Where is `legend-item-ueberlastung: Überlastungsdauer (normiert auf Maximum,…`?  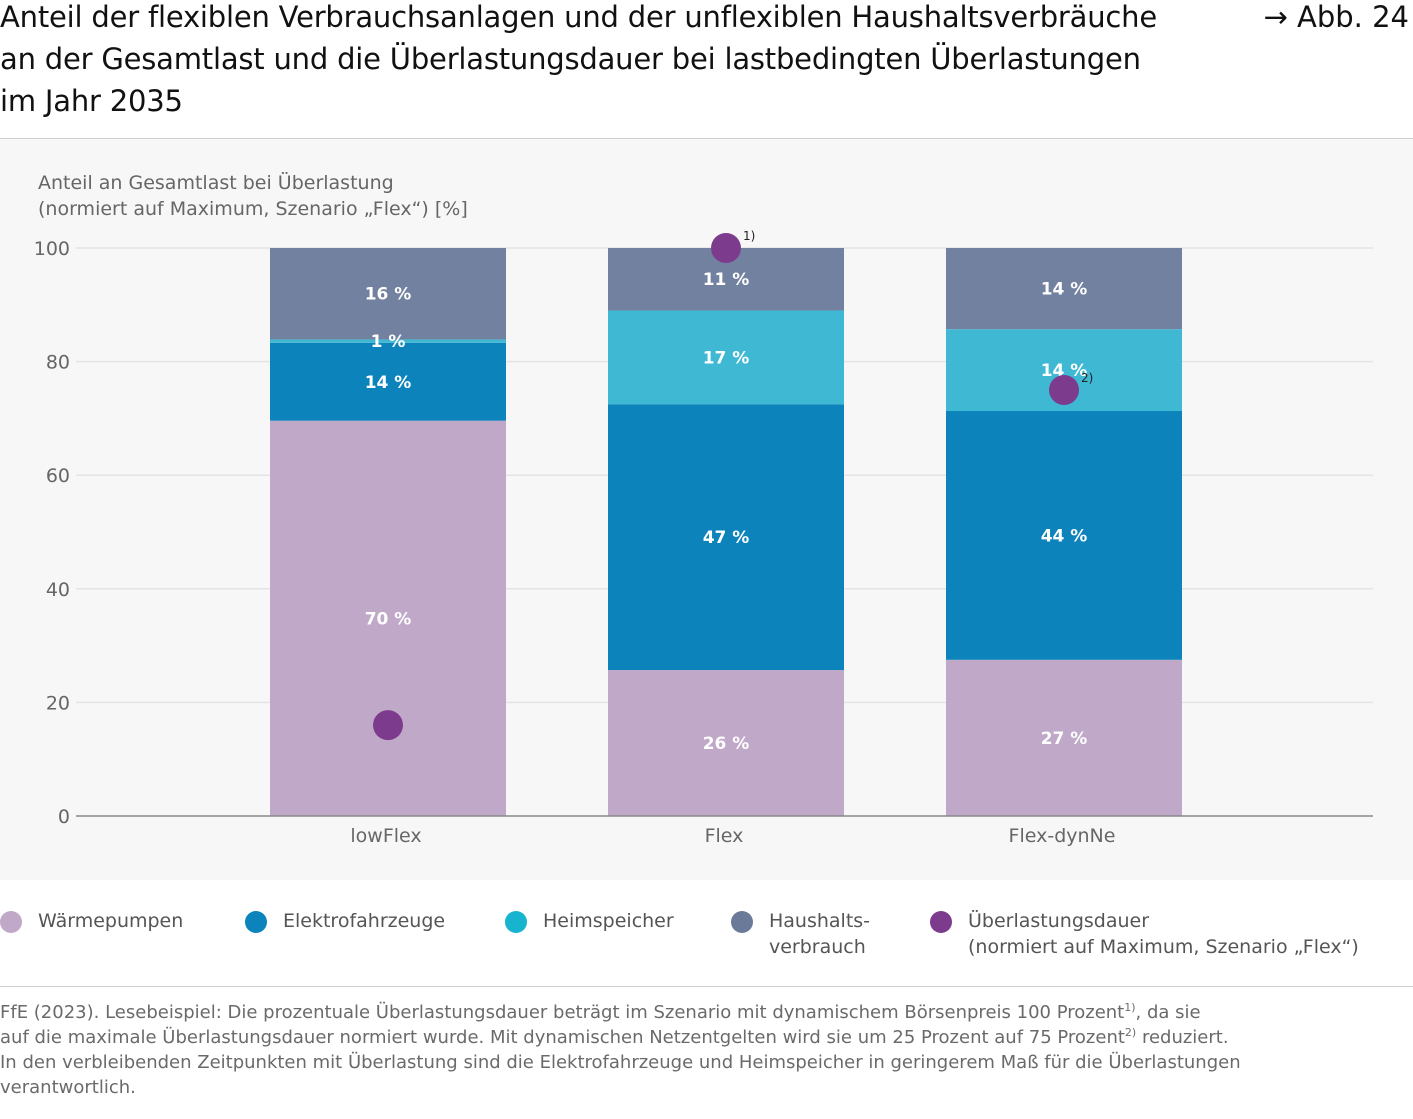
legend-item-ueberlastung: Überlastungsdauer (normiert auf Maximum,… is located at coordinates (1144, 934).